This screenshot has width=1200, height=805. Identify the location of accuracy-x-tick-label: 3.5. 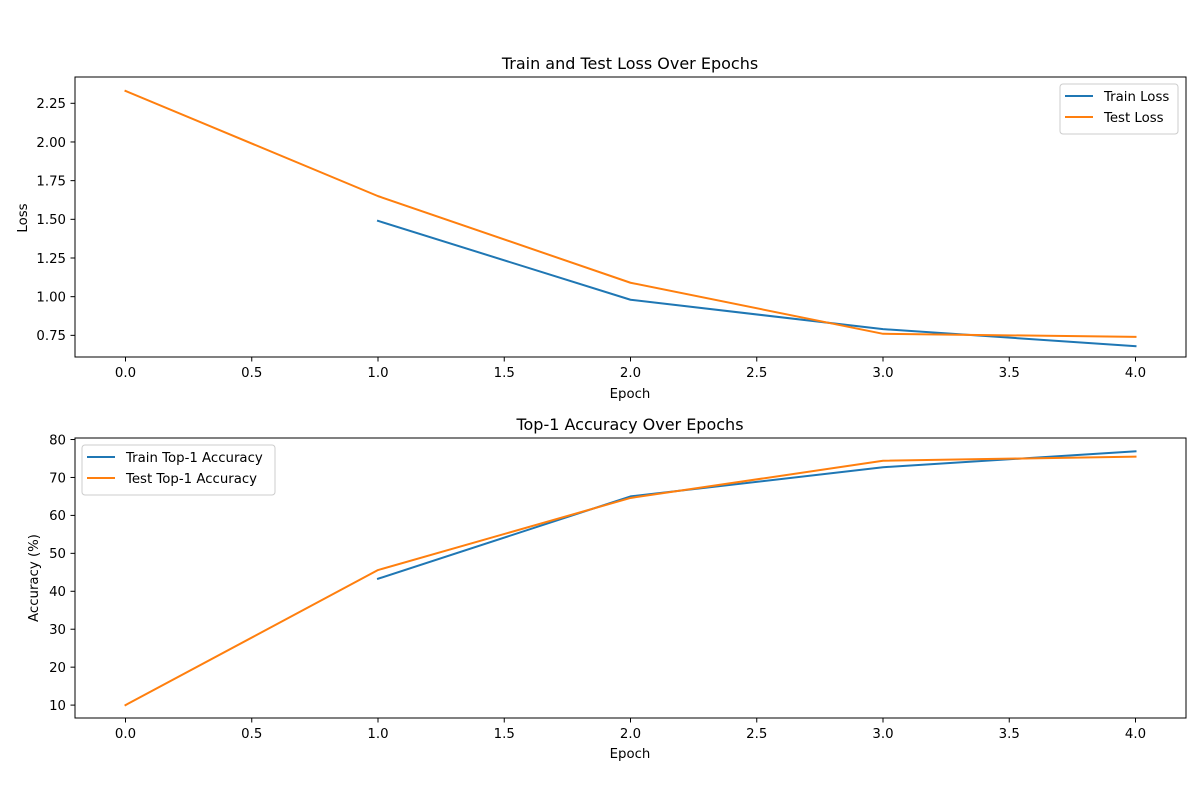
(1009, 734).